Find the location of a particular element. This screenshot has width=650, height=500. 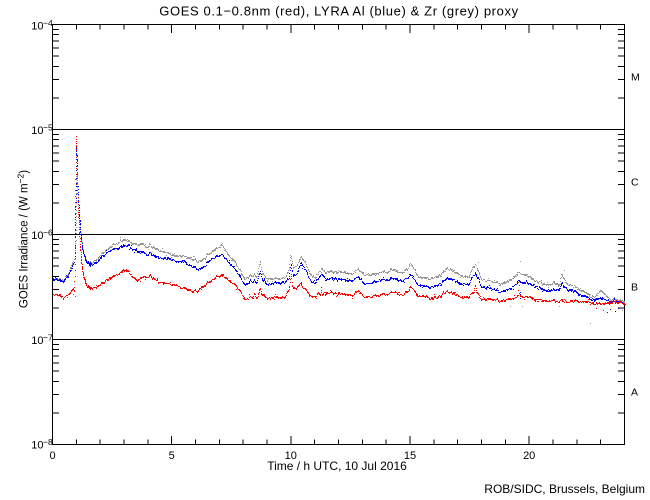

svg-text: −7 is located at coordinates (48, 338).